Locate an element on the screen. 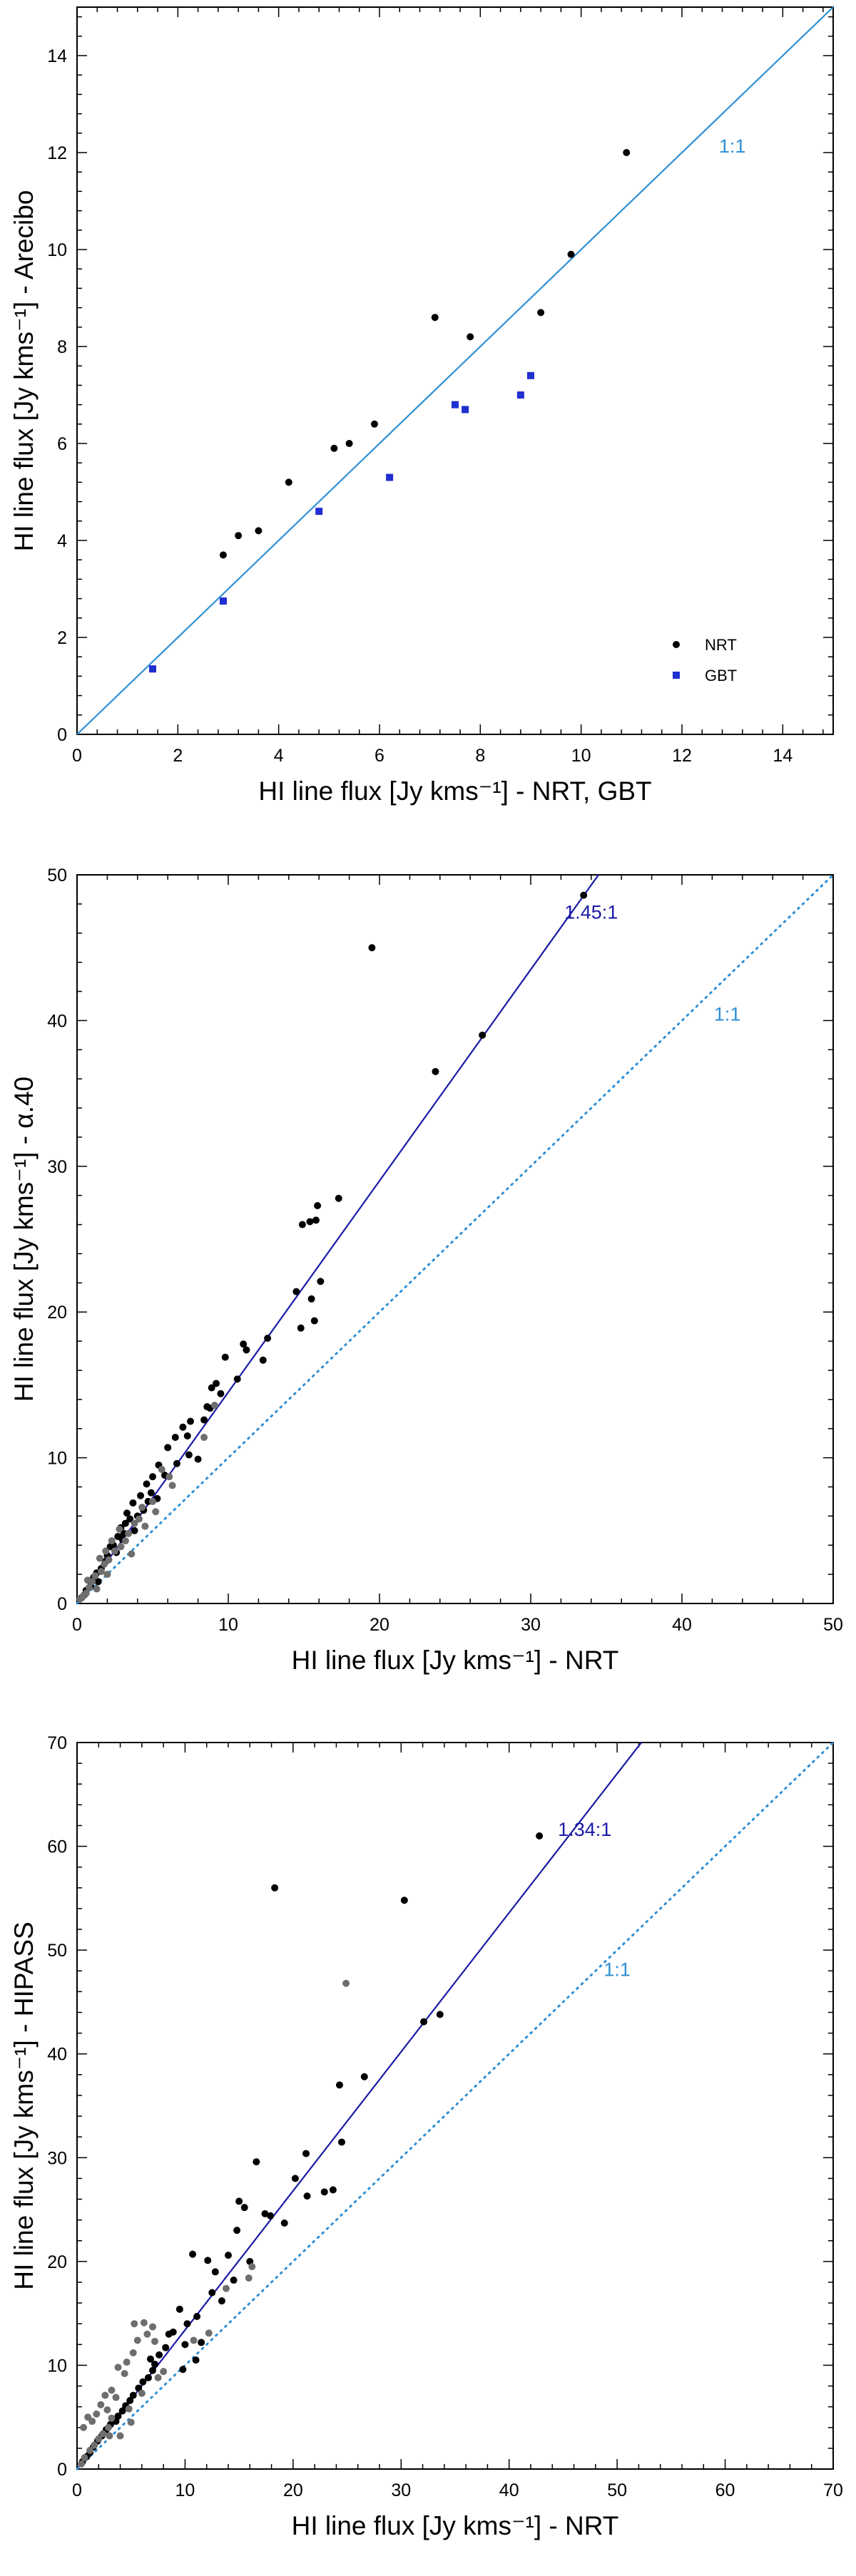  y-axis-label: HI line flux [Jy kms⁻¹] - α.40 is located at coordinates (24, 1239).